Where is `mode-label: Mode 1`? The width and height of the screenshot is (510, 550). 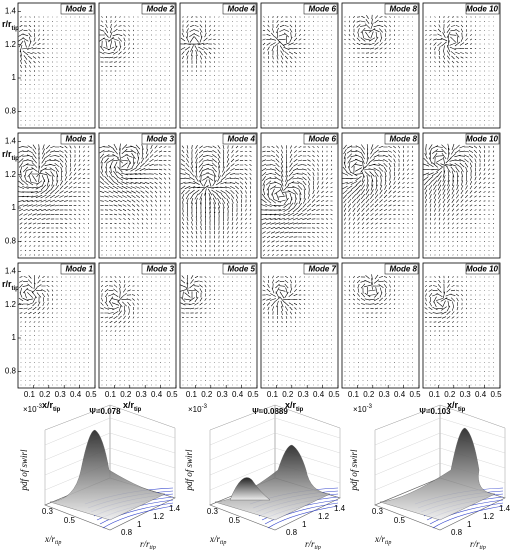
mode-label: Mode 1 is located at coordinates (79, 9).